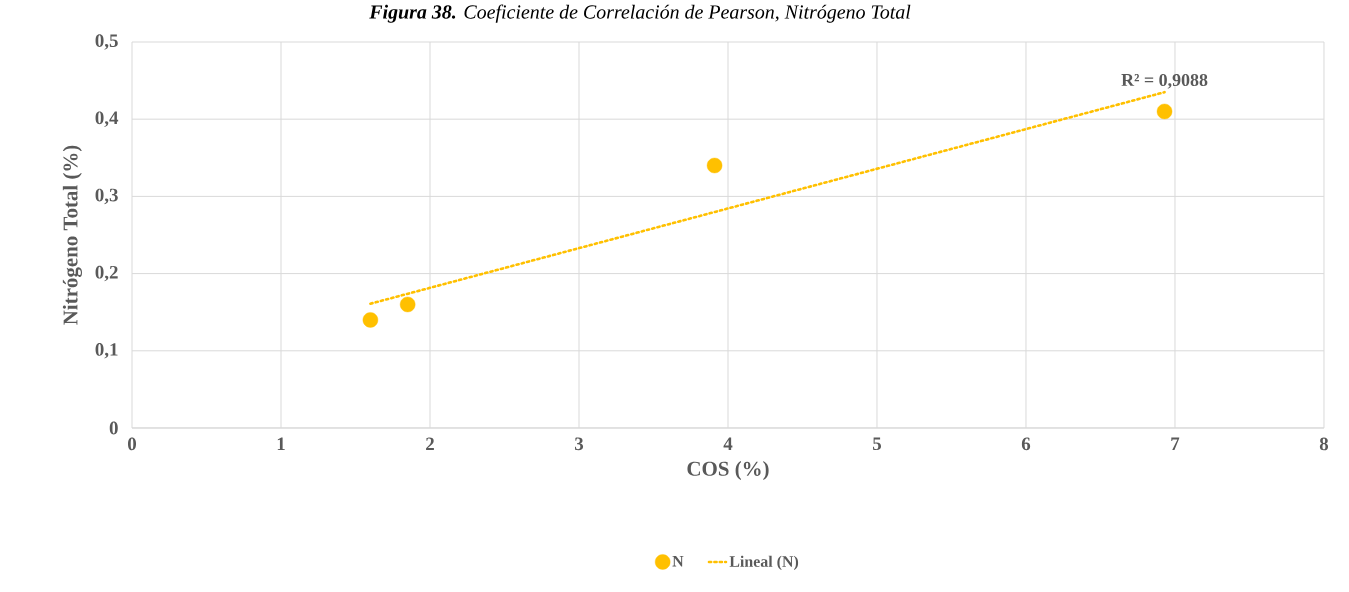 Image resolution: width=1349 pixels, height=592 pixels. What do you see at coordinates (1026, 444) in the screenshot?
I see `x-tick-label: 6` at bounding box center [1026, 444].